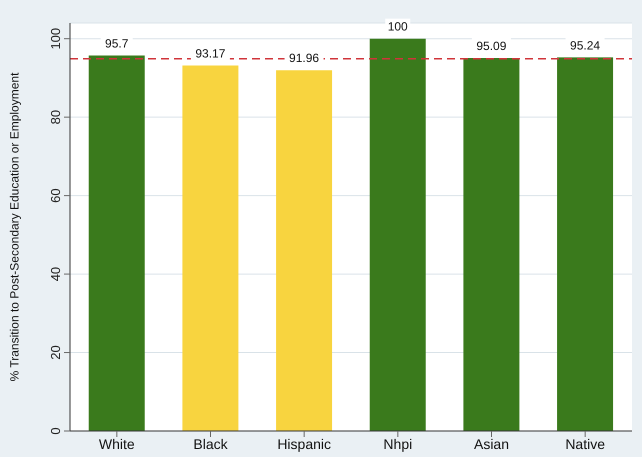 This screenshot has width=642, height=457. Describe the element at coordinates (210, 53) in the screenshot. I see `data-label: 93.17` at that location.